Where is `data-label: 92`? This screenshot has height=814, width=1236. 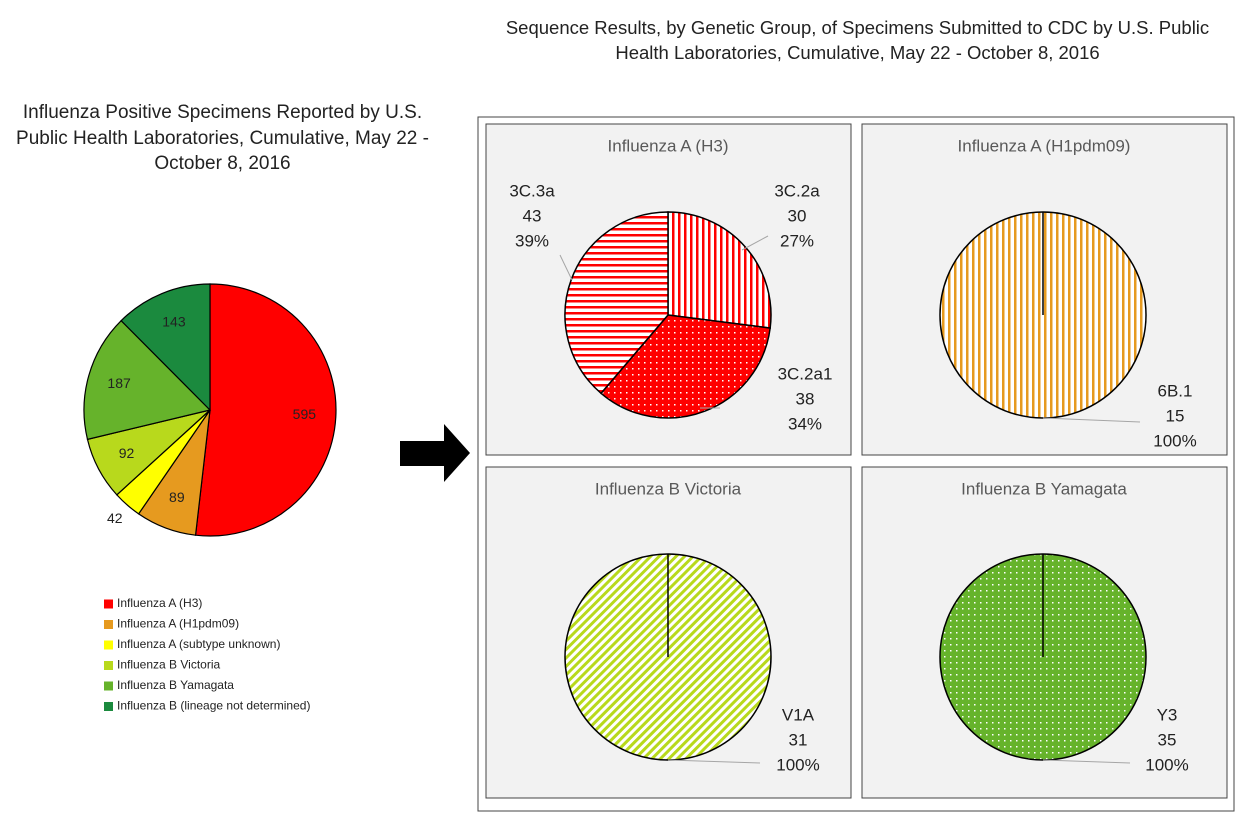 data-label: 92 is located at coordinates (127, 453).